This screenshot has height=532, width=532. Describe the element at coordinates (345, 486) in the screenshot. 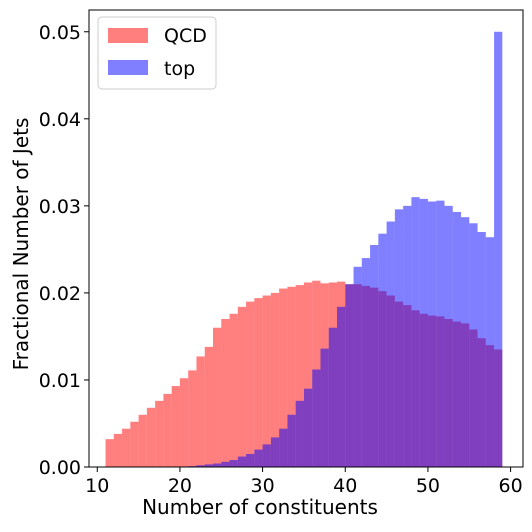

I see `x-tick-label: 40` at that location.